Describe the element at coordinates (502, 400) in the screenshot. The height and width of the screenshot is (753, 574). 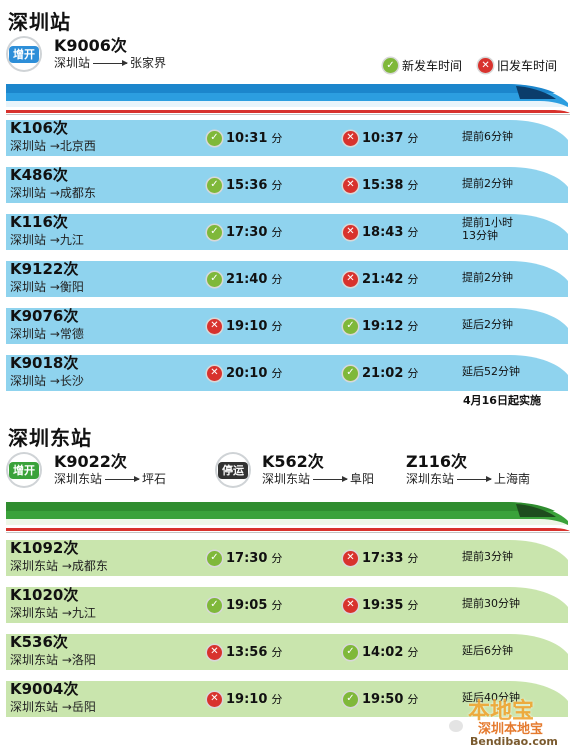
I see `effective-date-note: 4月16日起实施` at that location.